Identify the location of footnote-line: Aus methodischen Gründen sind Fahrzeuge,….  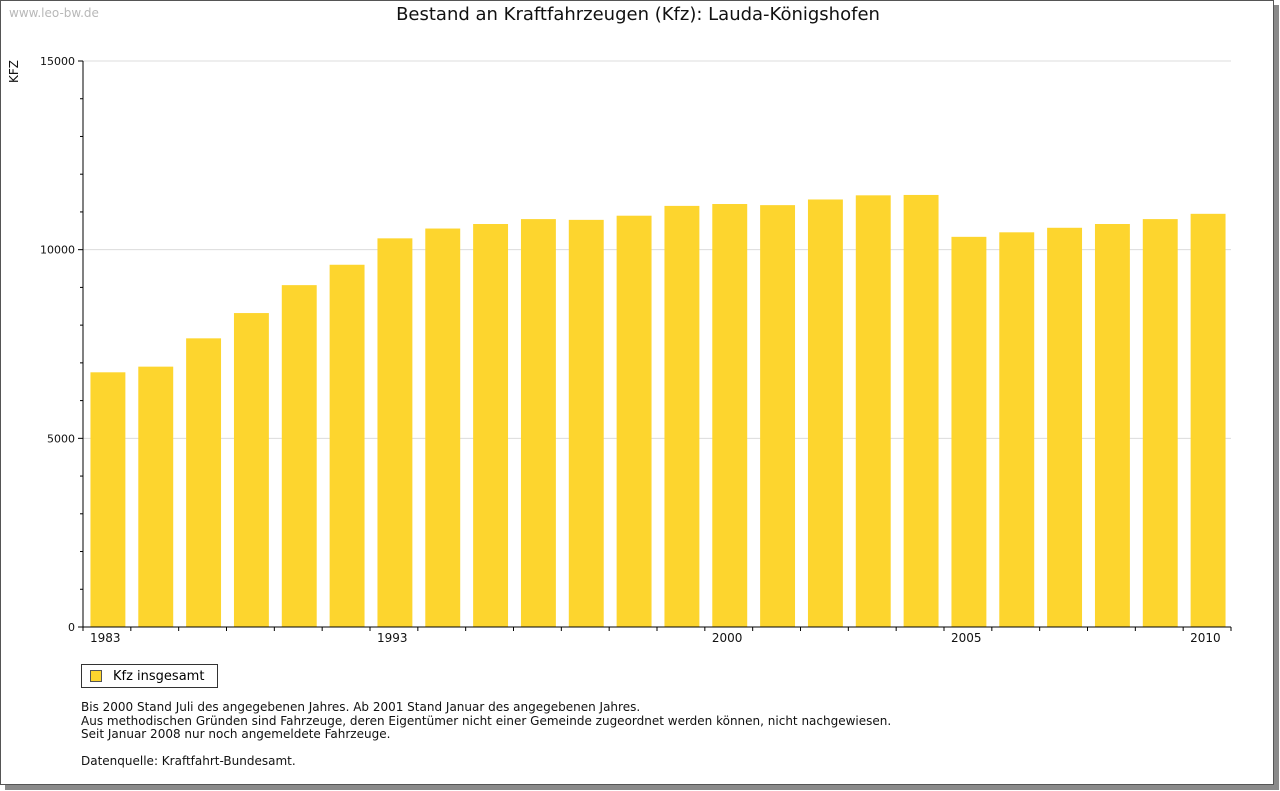
(486, 720).